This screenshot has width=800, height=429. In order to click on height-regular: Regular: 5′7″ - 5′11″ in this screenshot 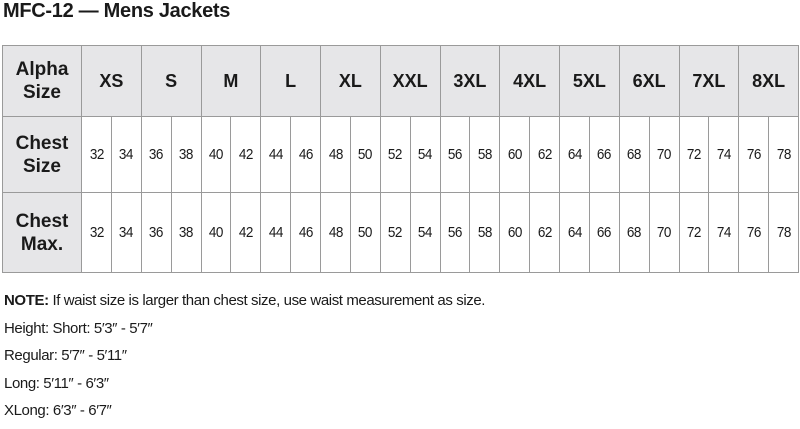, I will do `click(65, 355)`.